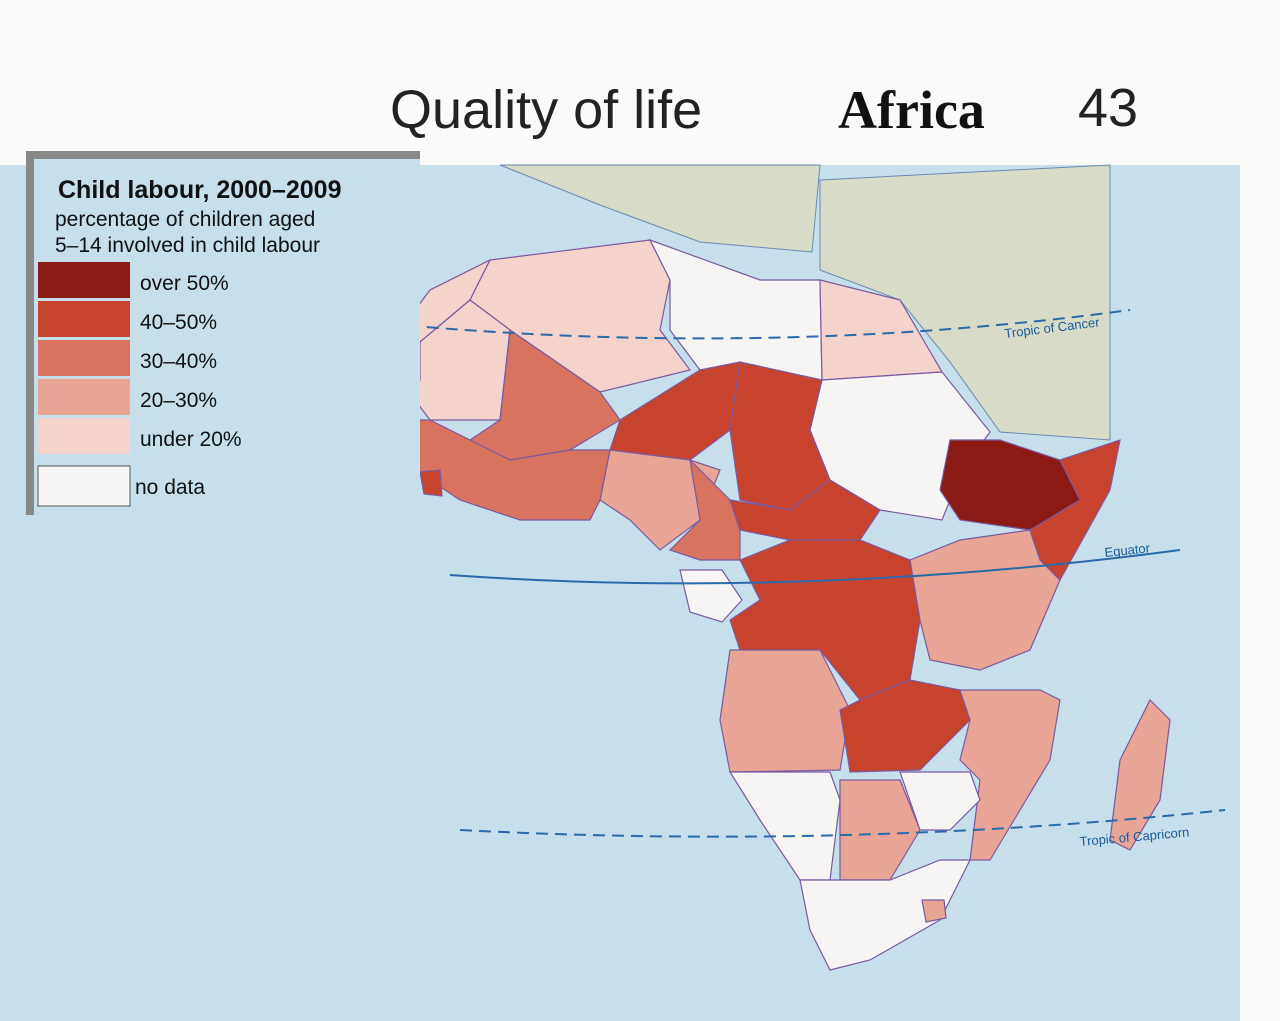  I want to click on middle-east, so click(965, 302).